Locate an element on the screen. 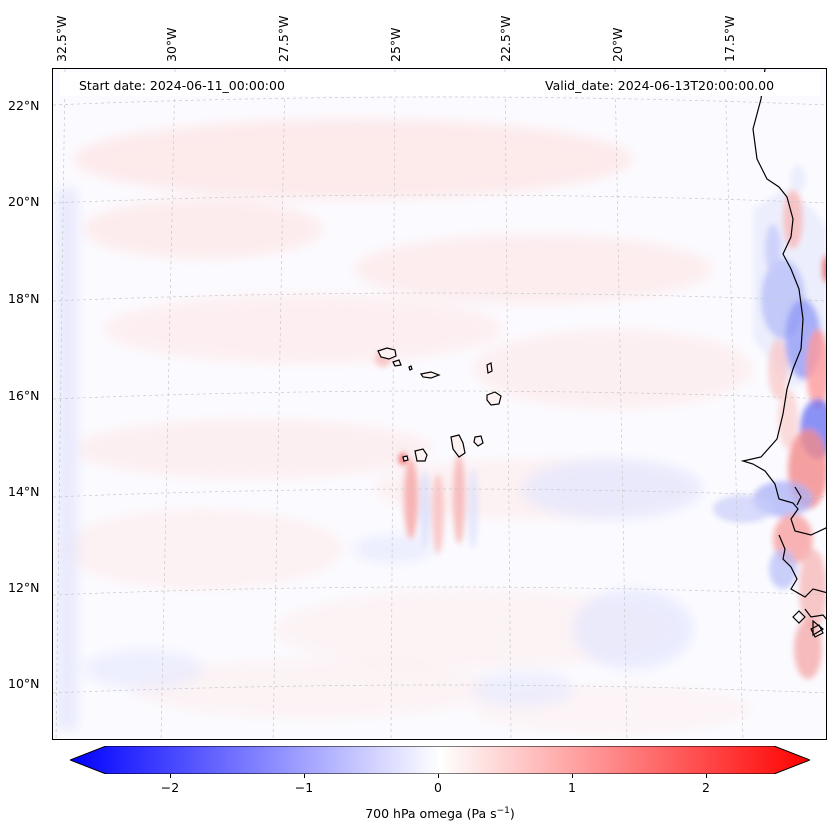  lat-label-22n: 22°N is located at coordinates (24, 105).